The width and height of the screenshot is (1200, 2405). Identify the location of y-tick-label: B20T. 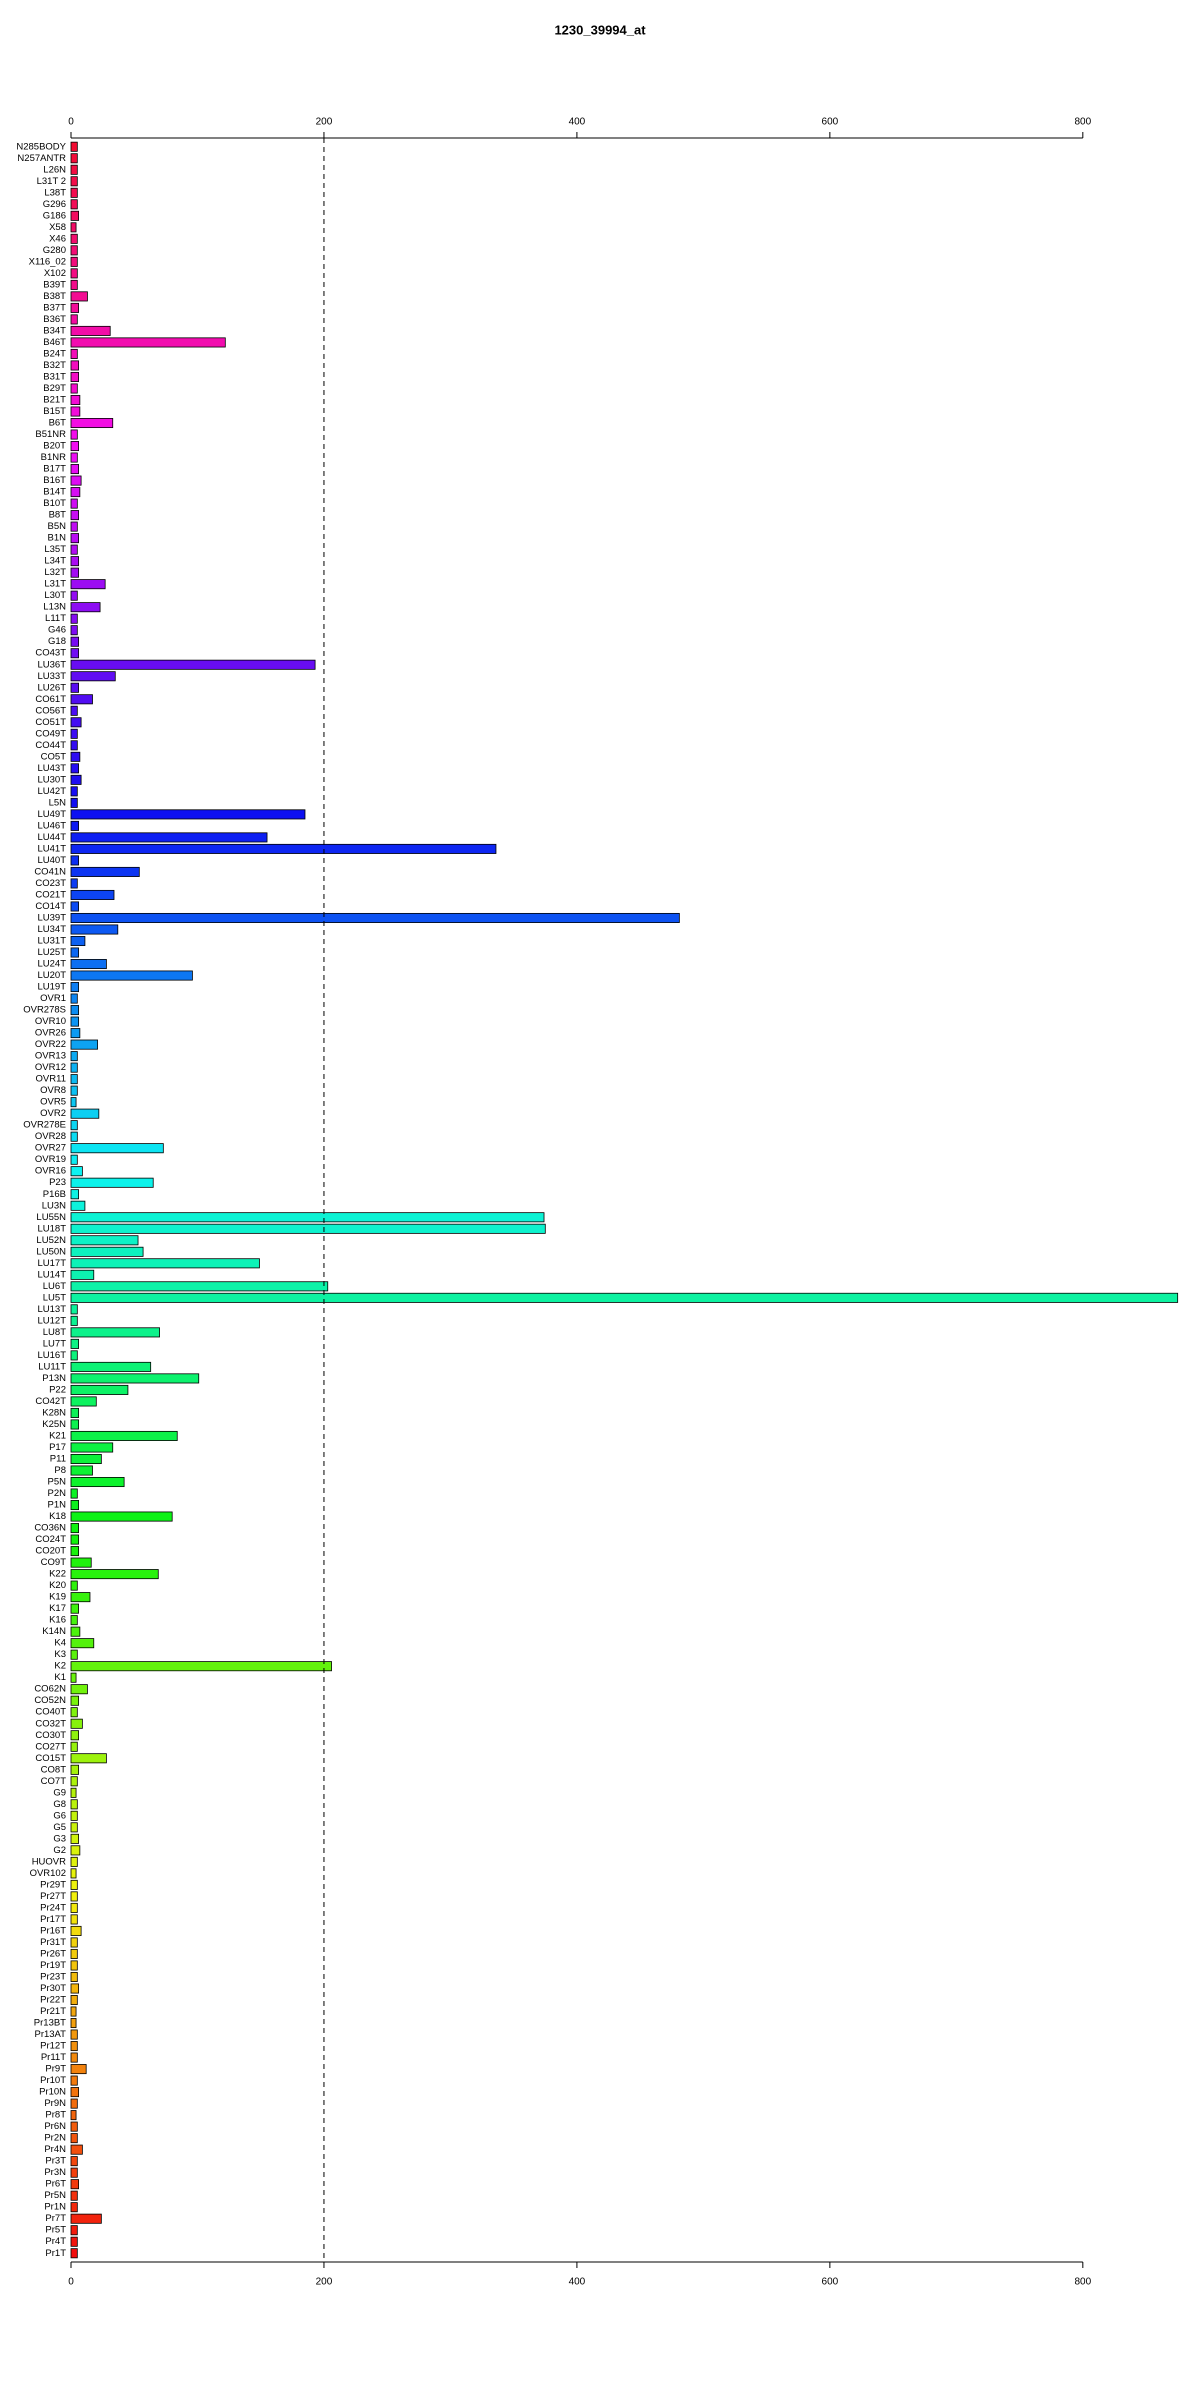
(54, 446).